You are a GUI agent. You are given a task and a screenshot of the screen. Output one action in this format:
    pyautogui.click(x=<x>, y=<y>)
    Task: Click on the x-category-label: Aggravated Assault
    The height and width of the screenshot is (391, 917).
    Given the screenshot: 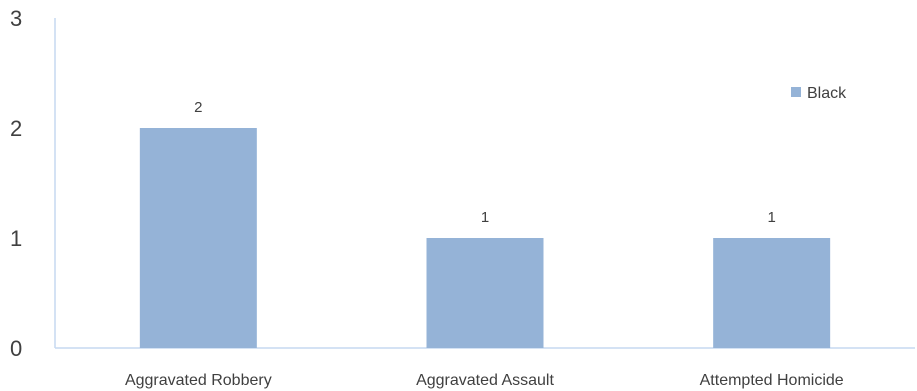 What is the action you would take?
    pyautogui.click(x=485, y=380)
    